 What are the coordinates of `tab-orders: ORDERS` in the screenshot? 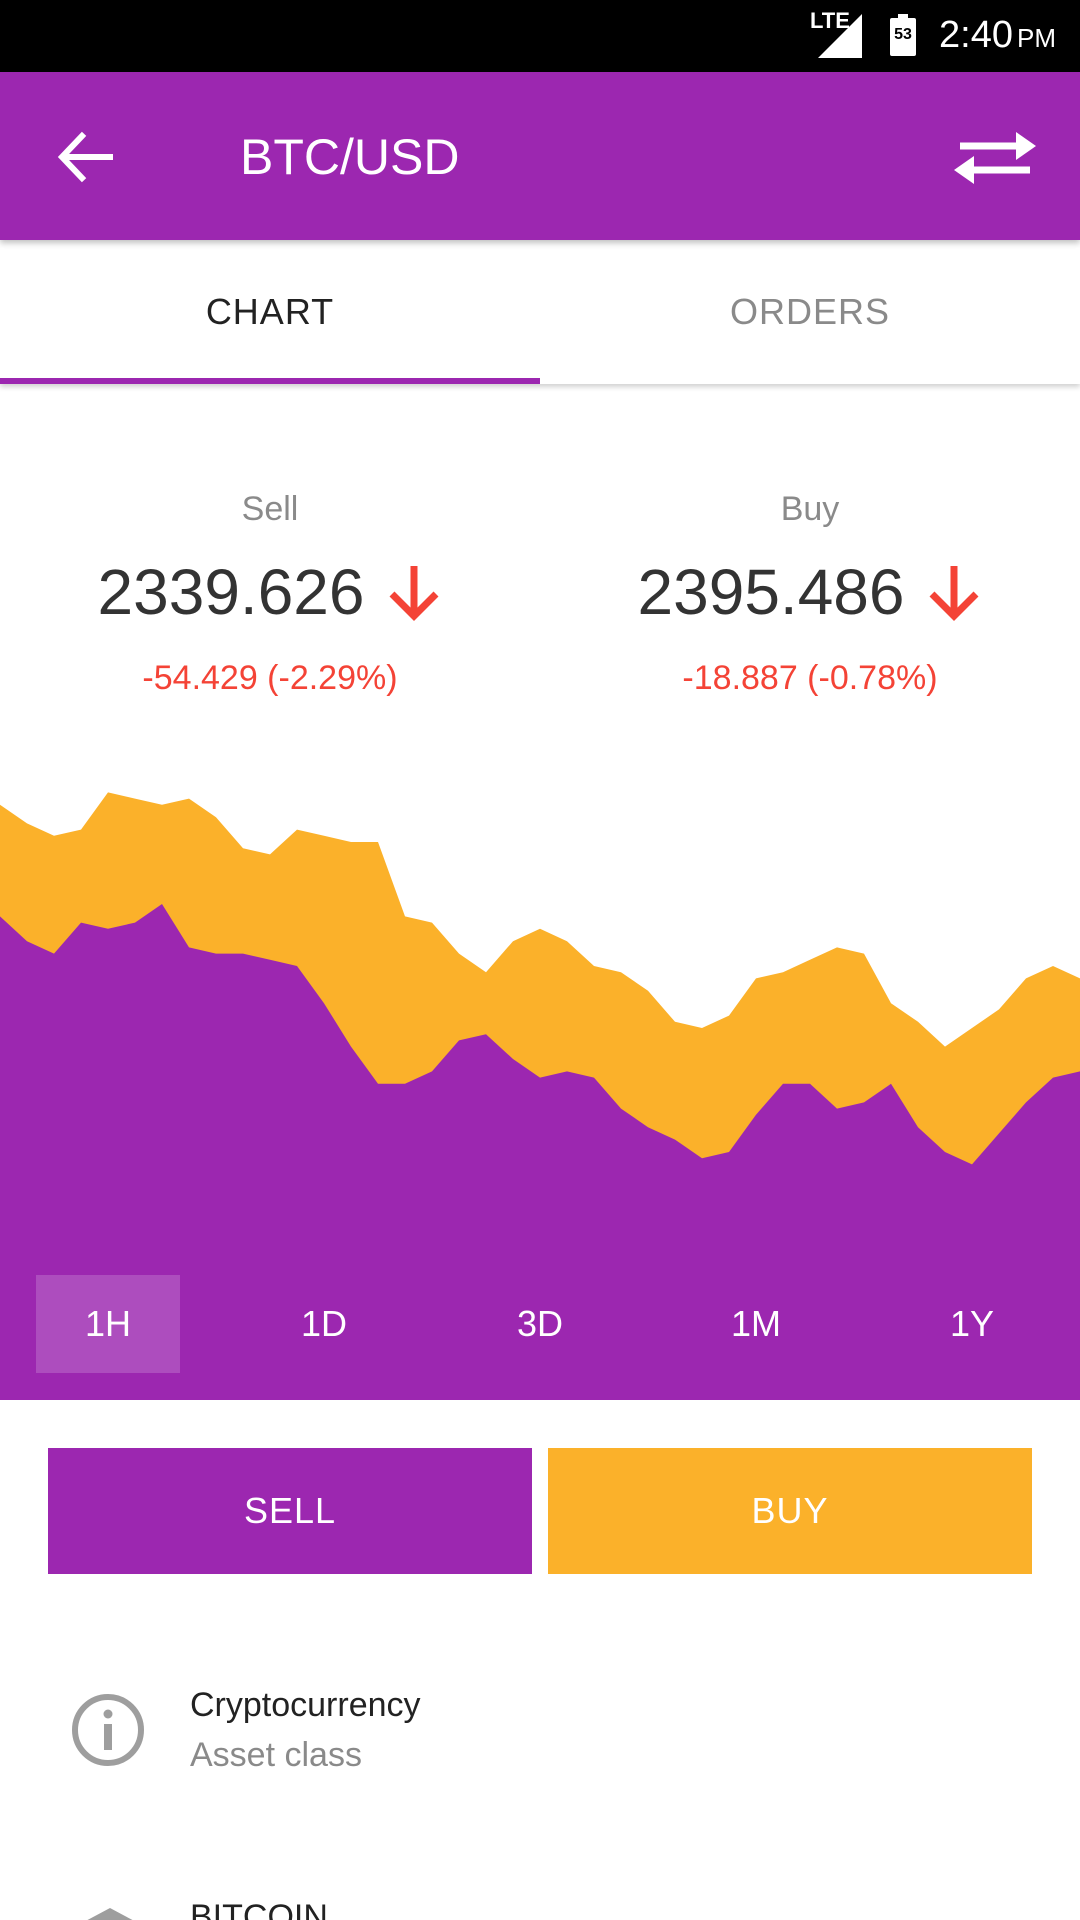 It's located at (810, 311).